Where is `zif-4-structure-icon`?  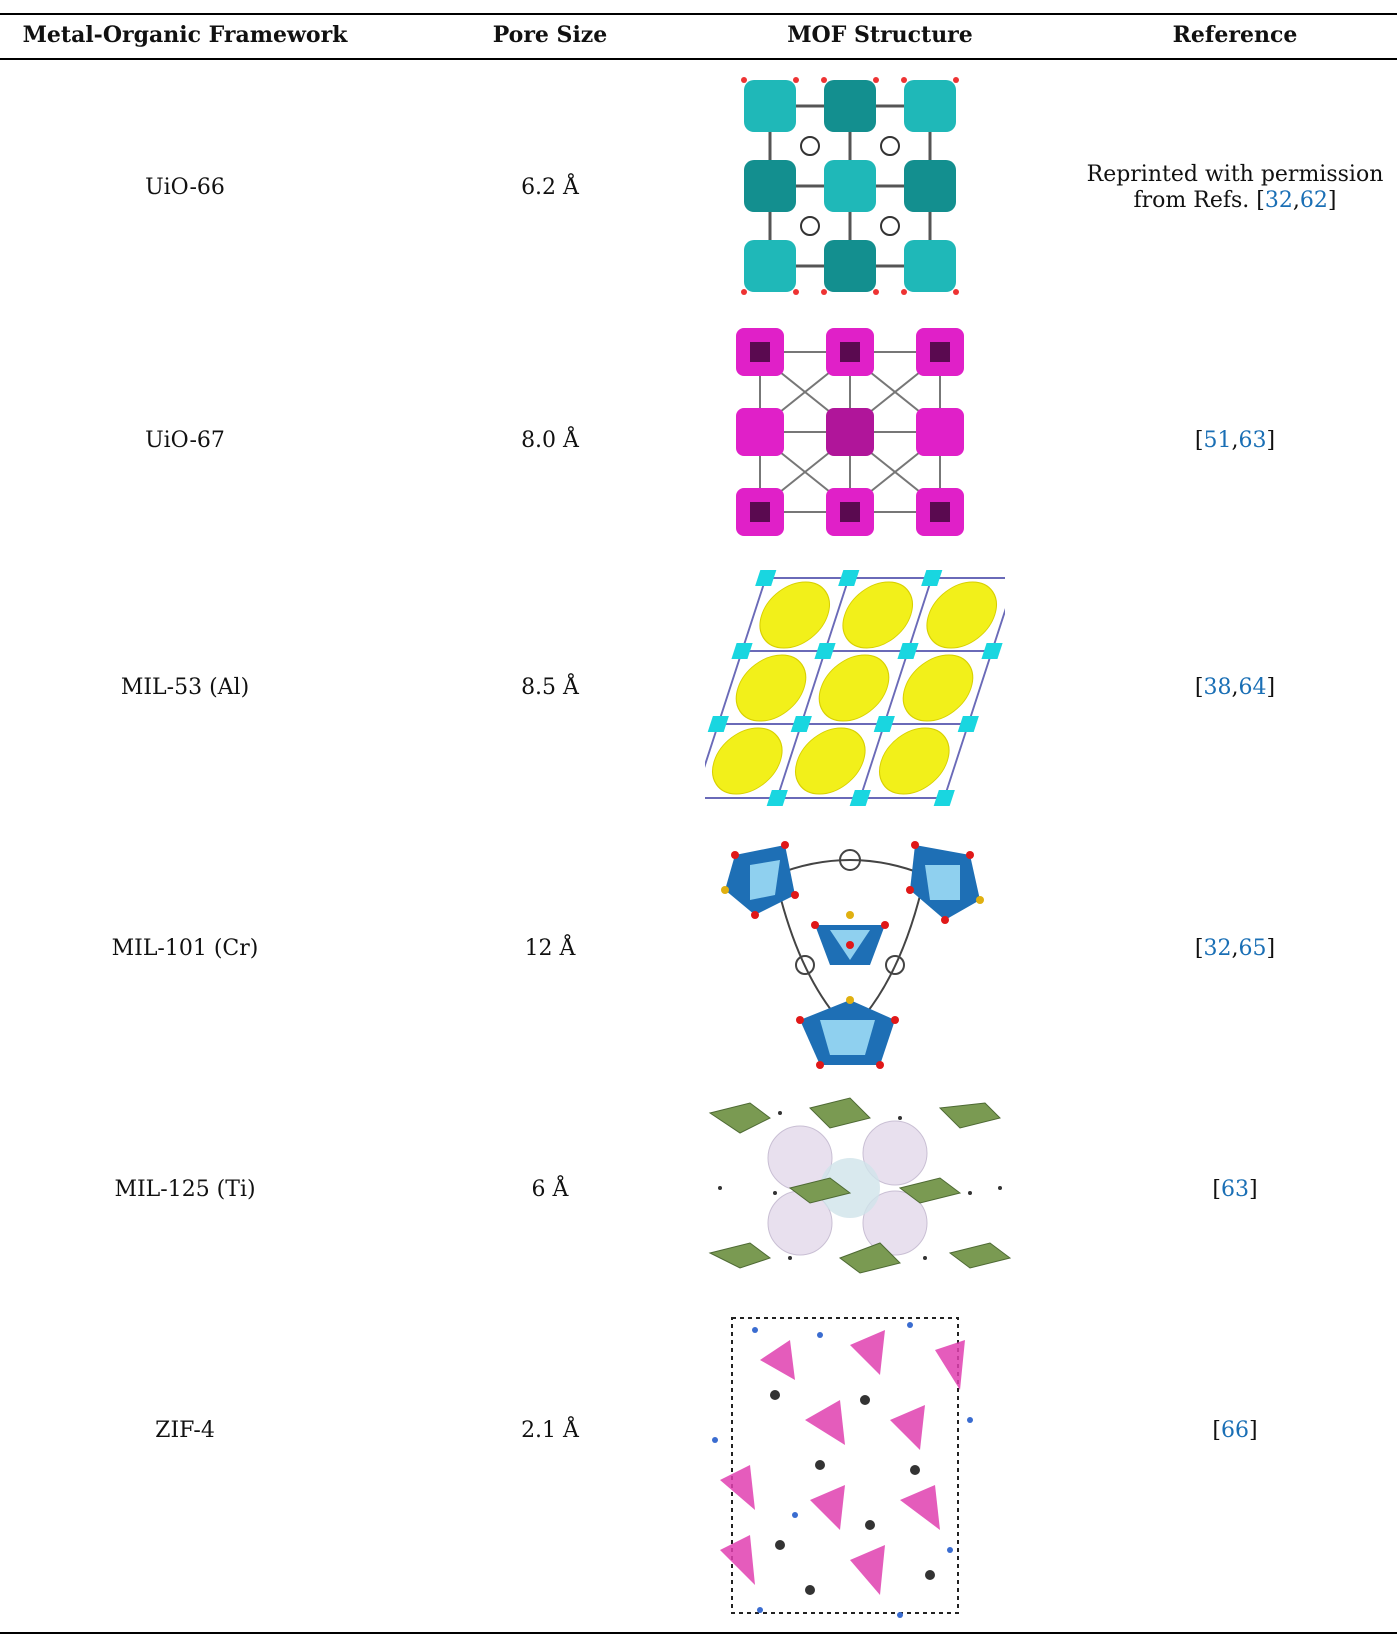
zif-4-structure-icon is located at coordinates (845, 1465).